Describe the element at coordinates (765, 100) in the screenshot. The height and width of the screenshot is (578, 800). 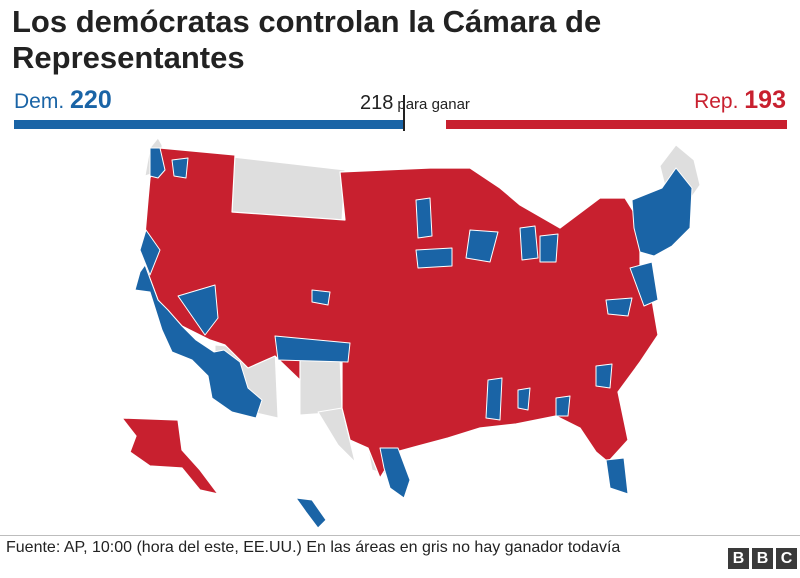
I see `rep-seats: 193` at that location.